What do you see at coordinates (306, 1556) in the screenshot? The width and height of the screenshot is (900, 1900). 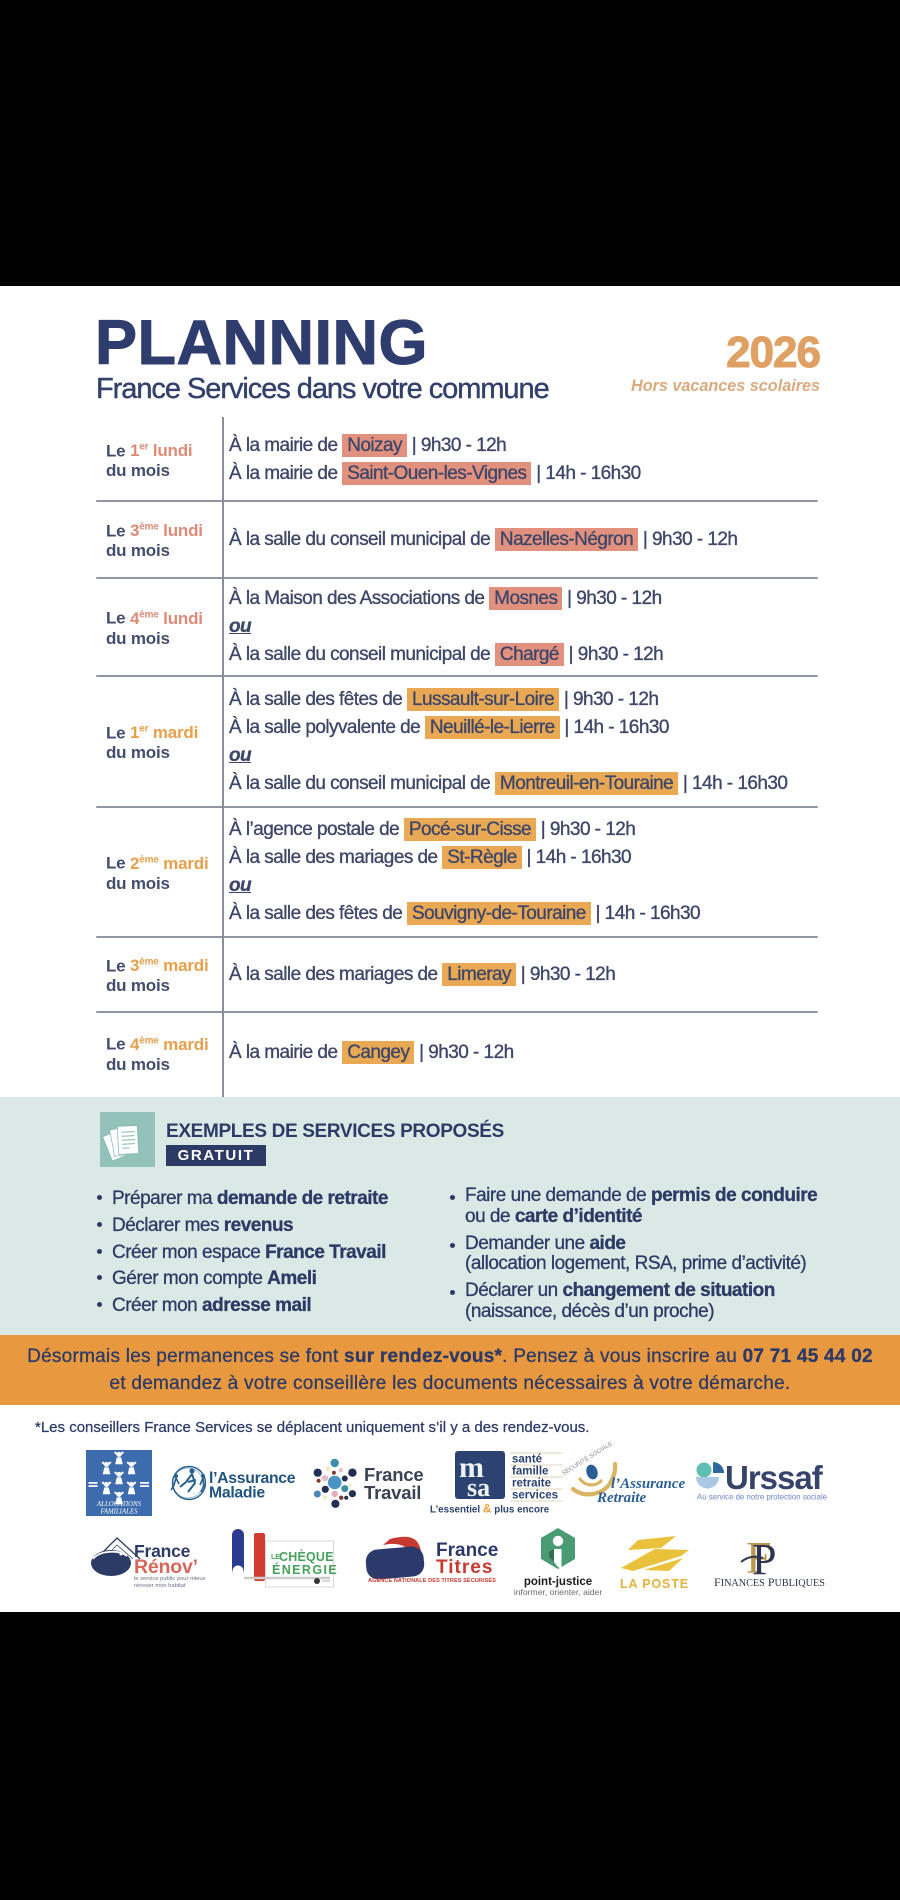 I see `svg-text: CHÈQUE` at bounding box center [306, 1556].